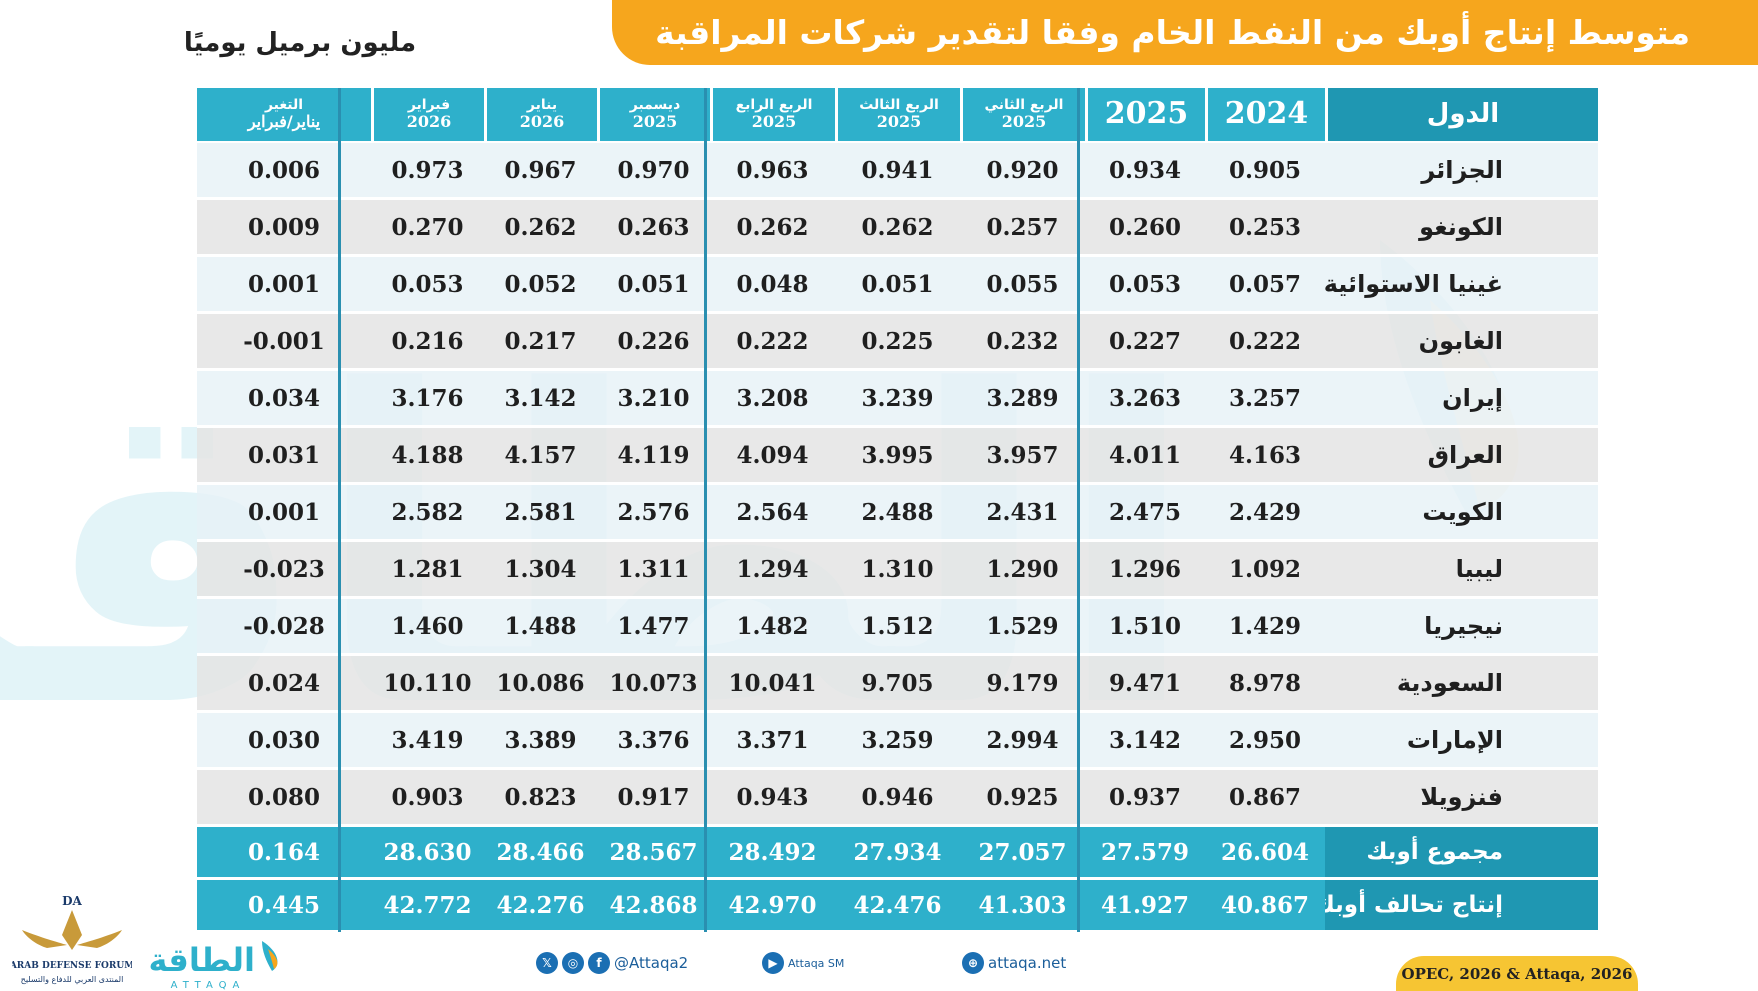 Image resolution: width=1758 pixels, height=991 pixels. Describe the element at coordinates (653, 285) in the screenshot. I see `cell-dec: 0.051` at that location.